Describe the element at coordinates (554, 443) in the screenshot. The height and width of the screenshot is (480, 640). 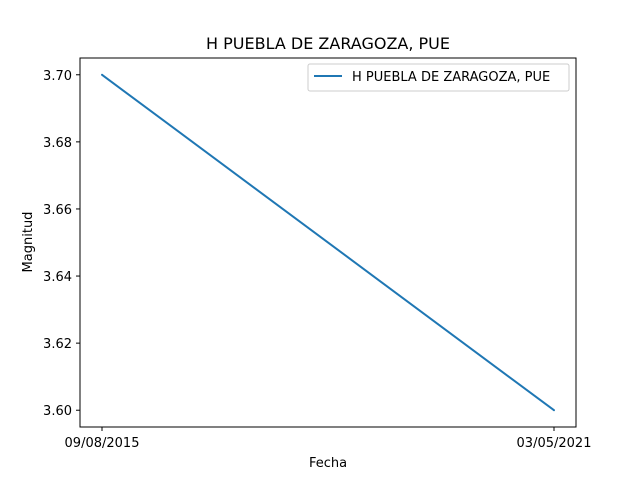
I see `x-tick-label: 03/05/2021` at that location.